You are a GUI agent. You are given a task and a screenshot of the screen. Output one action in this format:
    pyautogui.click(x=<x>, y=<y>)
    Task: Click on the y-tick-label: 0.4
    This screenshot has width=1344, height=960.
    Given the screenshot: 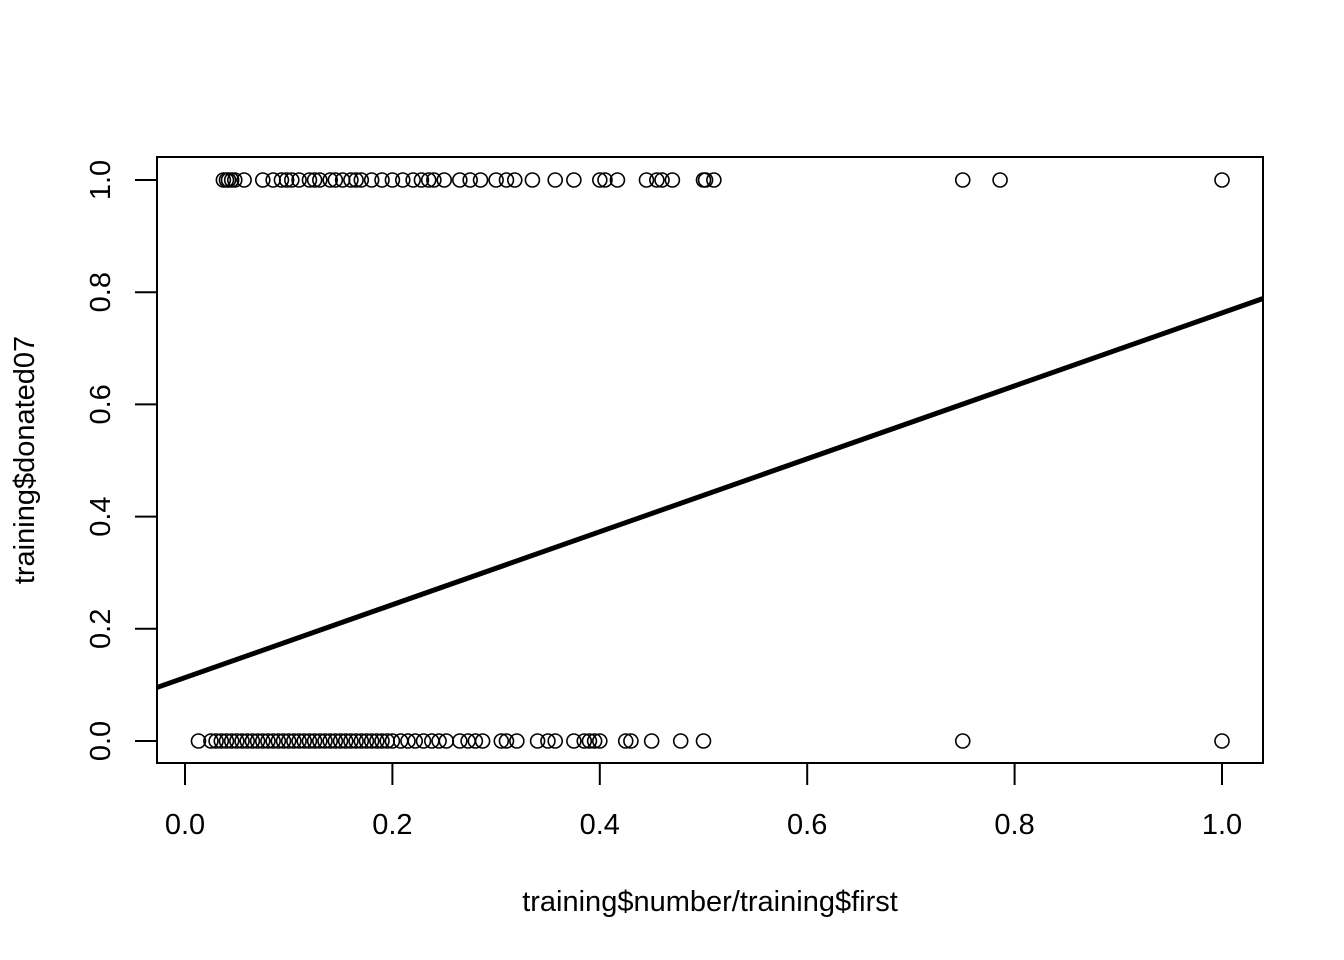 What is the action you would take?
    pyautogui.click(x=101, y=516)
    